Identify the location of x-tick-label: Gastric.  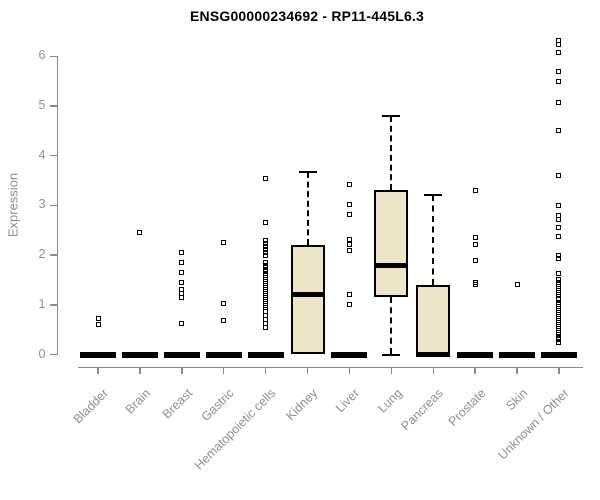
(217, 405).